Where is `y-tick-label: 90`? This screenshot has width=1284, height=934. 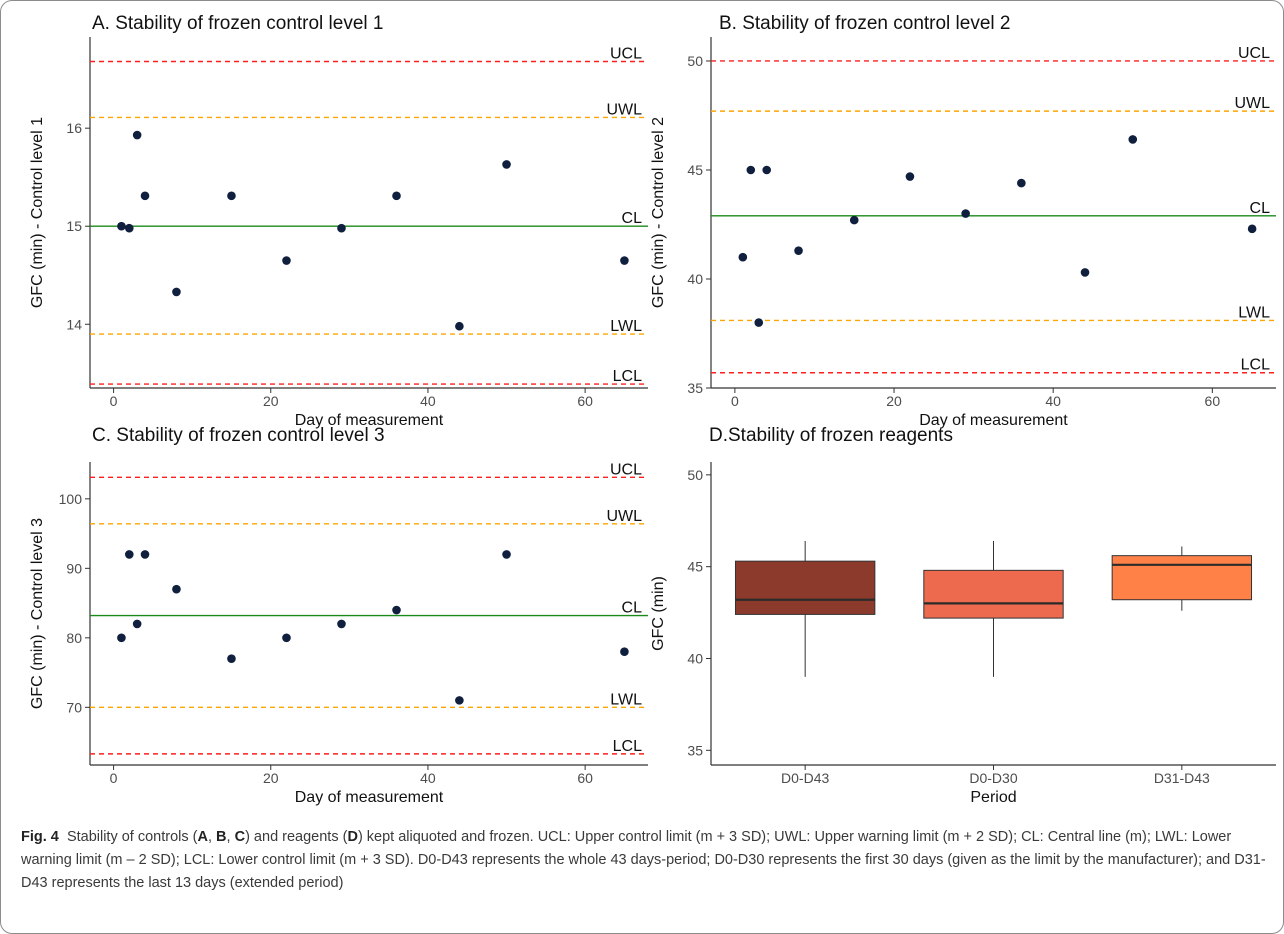 y-tick-label: 90 is located at coordinates (74, 568).